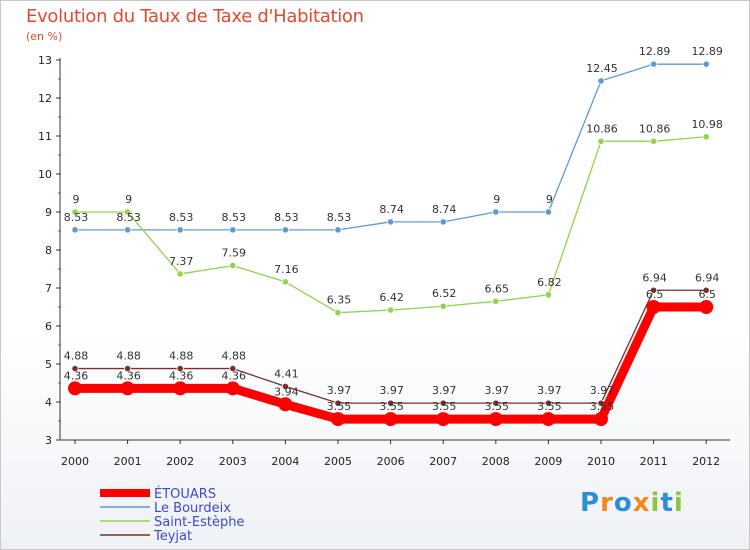 The width and height of the screenshot is (750, 550). Describe the element at coordinates (549, 282) in the screenshot. I see `data-label: 6.82` at that location.